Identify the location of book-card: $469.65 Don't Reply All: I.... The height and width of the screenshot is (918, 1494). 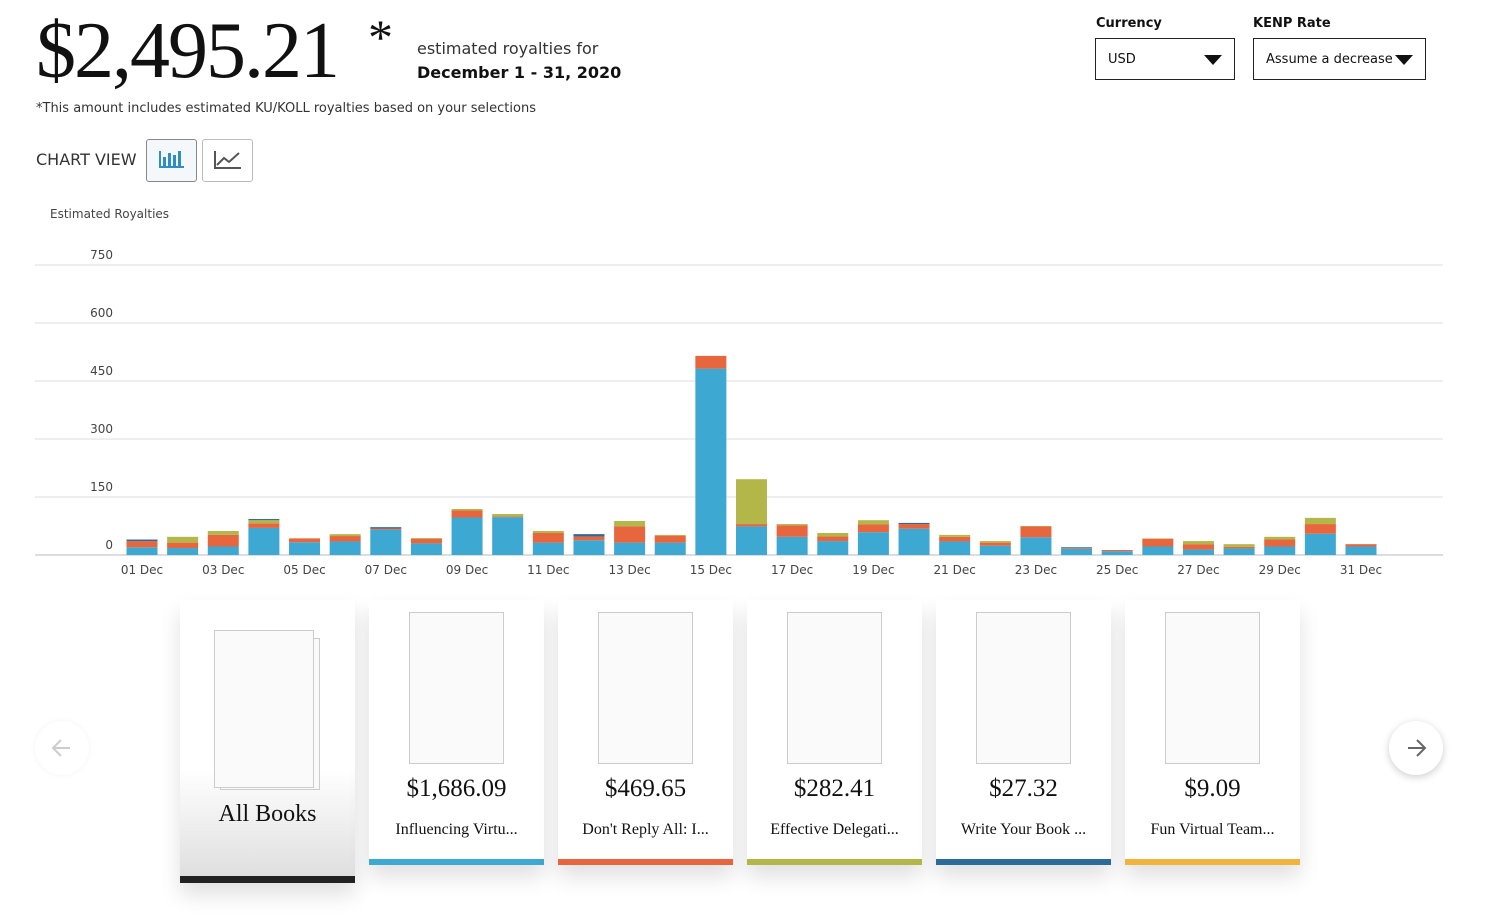
(645, 732).